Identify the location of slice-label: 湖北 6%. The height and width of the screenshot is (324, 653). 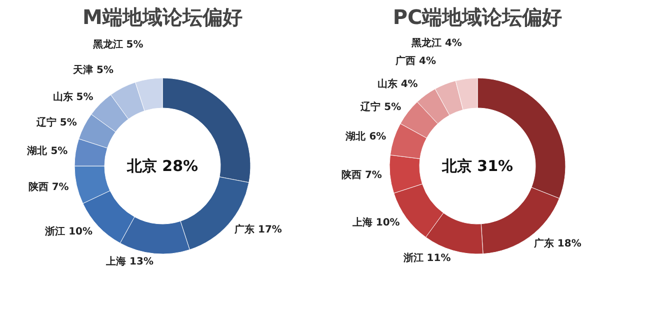
(365, 136).